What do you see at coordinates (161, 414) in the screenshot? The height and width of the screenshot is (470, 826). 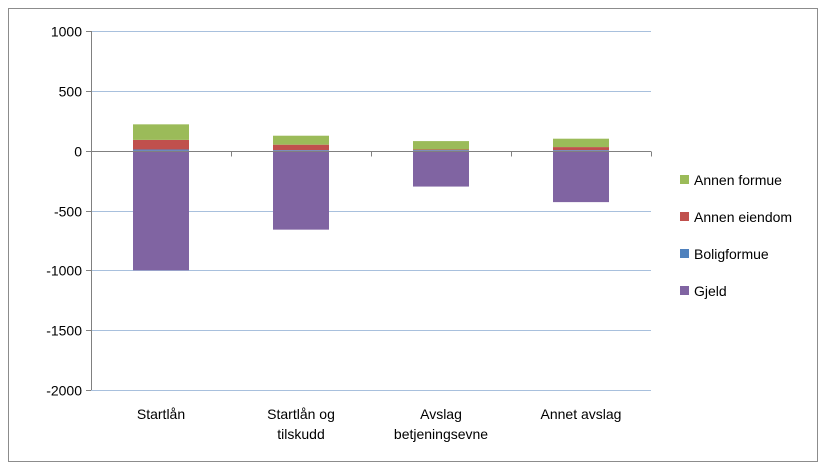 I see `category-label: Startlån` at bounding box center [161, 414].